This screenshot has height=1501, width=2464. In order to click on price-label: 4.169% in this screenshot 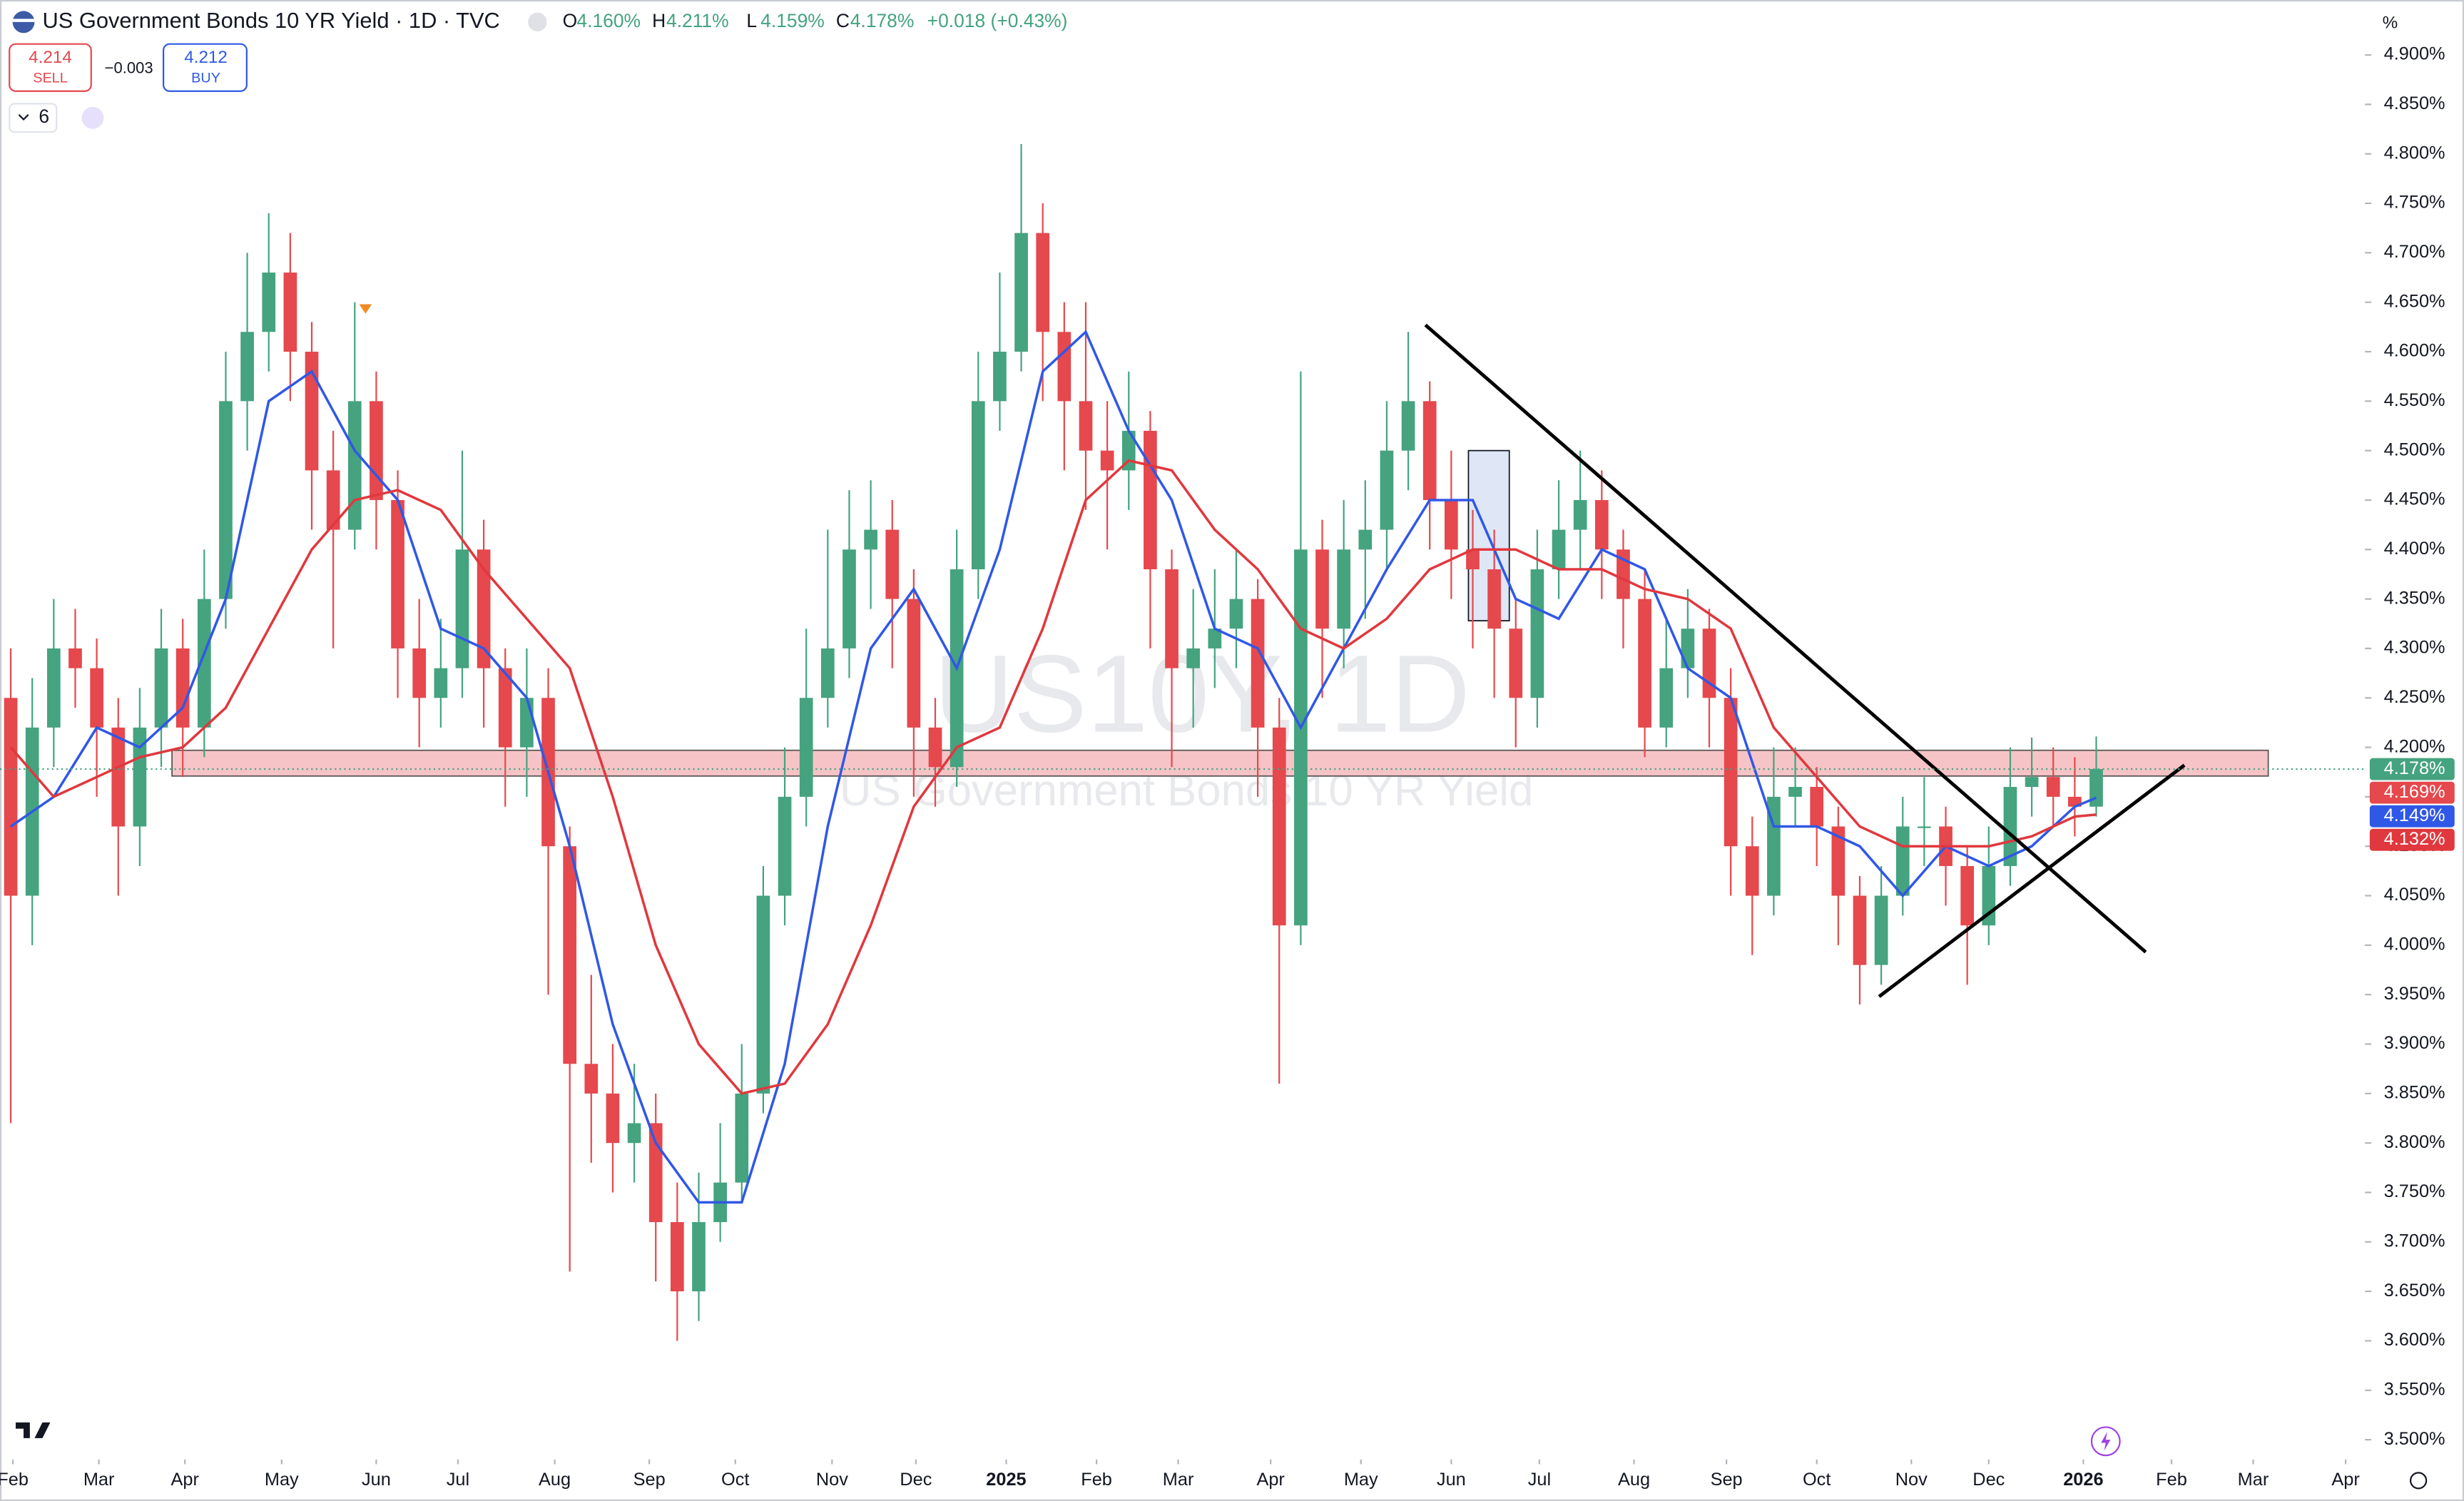, I will do `click(2414, 792)`.